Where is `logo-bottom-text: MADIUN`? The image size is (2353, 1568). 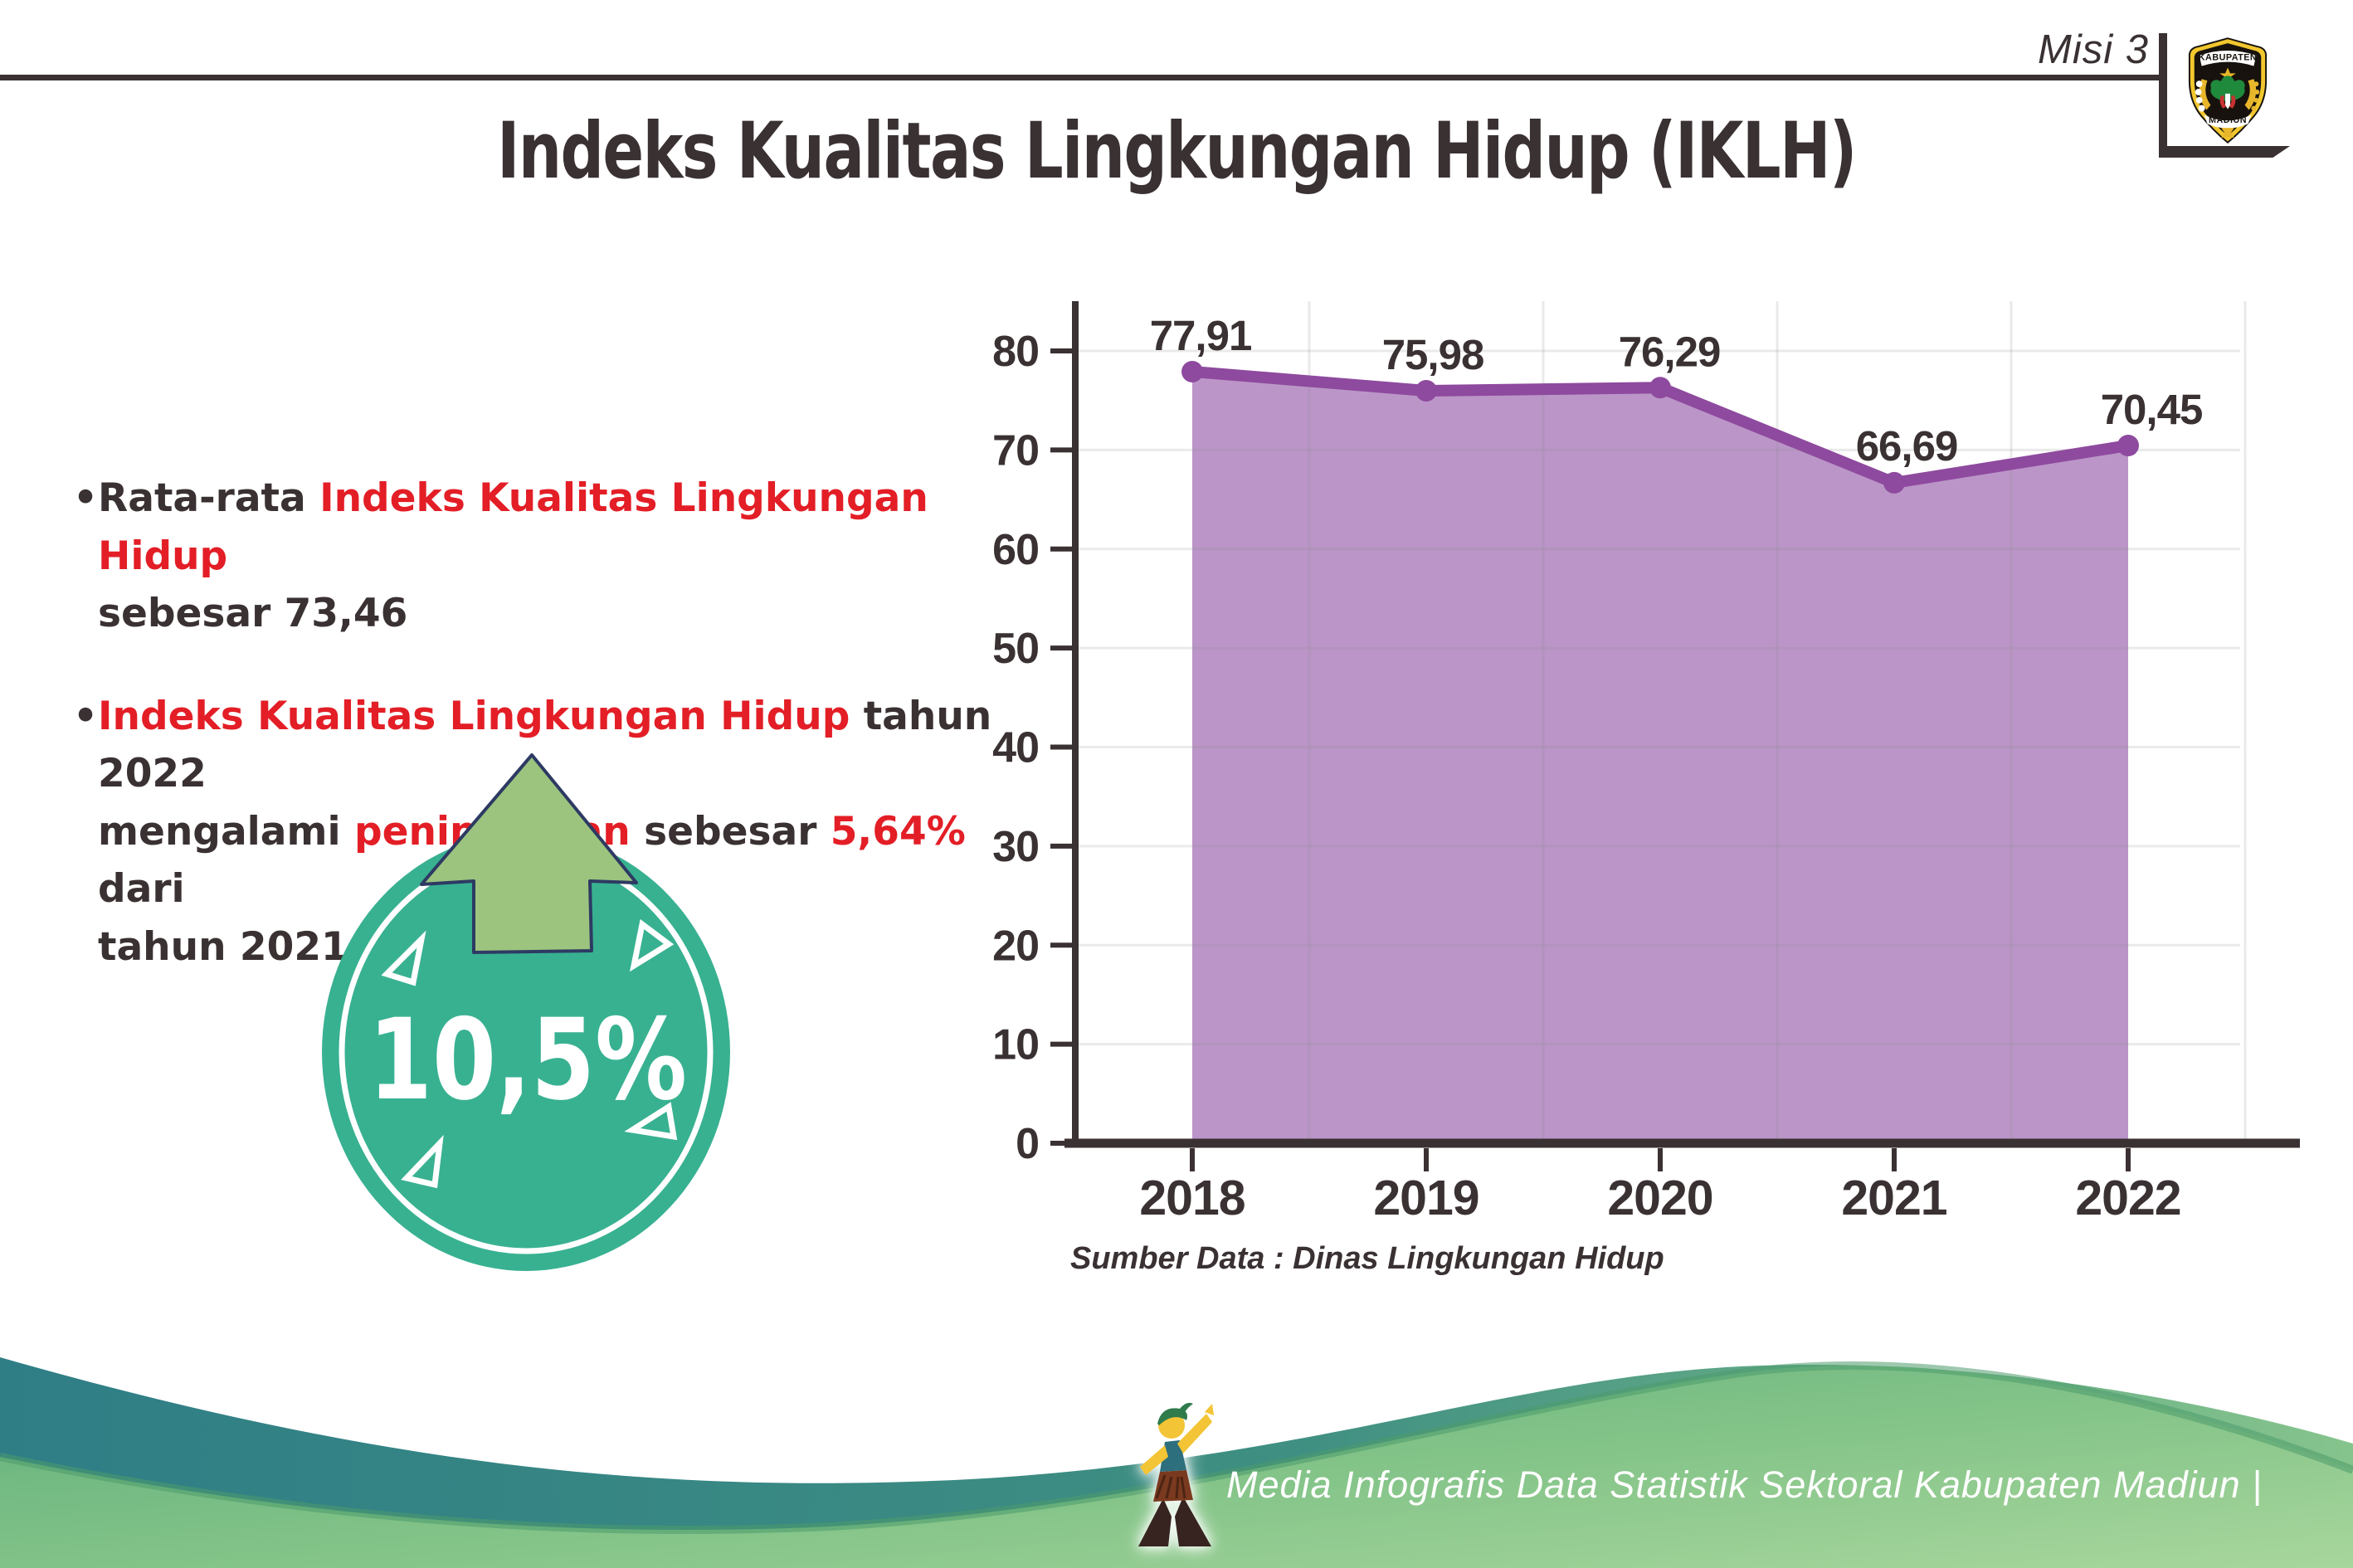 logo-bottom-text: MADIUN is located at coordinates (2228, 120).